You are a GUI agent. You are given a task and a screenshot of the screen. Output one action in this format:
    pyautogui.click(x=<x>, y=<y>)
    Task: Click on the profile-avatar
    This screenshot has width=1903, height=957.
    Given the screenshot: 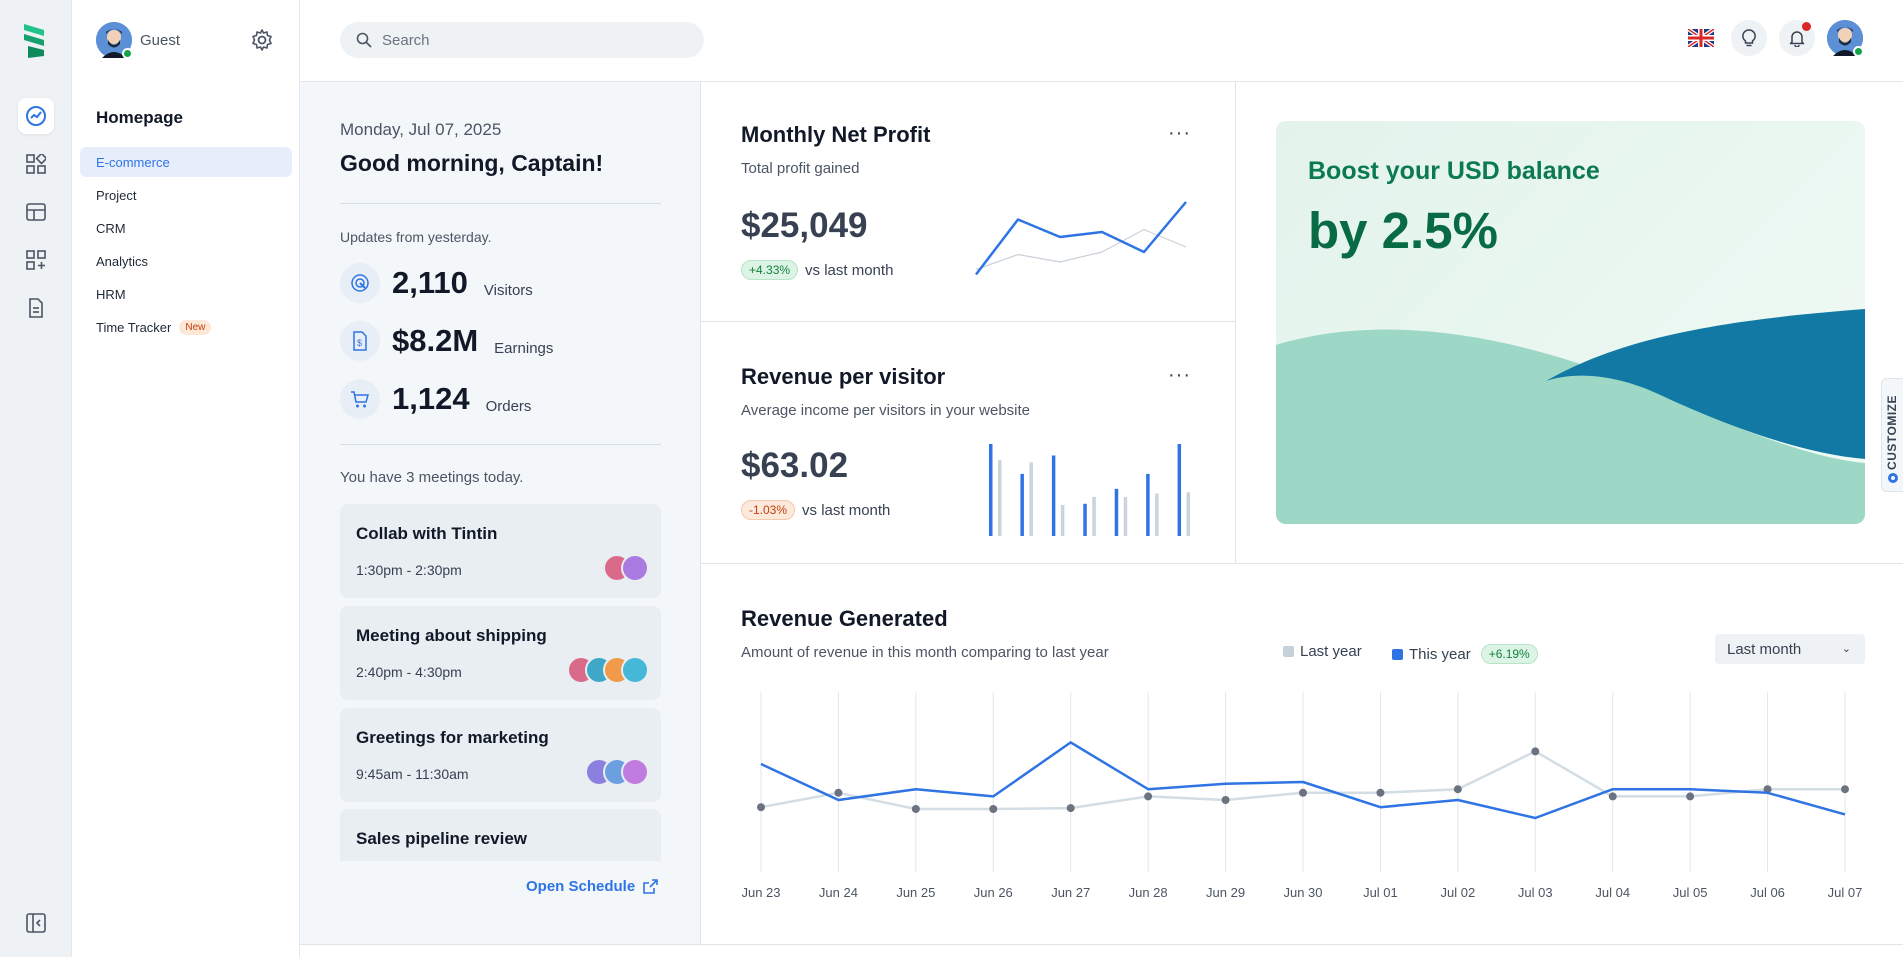 What is the action you would take?
    pyautogui.click(x=1845, y=38)
    